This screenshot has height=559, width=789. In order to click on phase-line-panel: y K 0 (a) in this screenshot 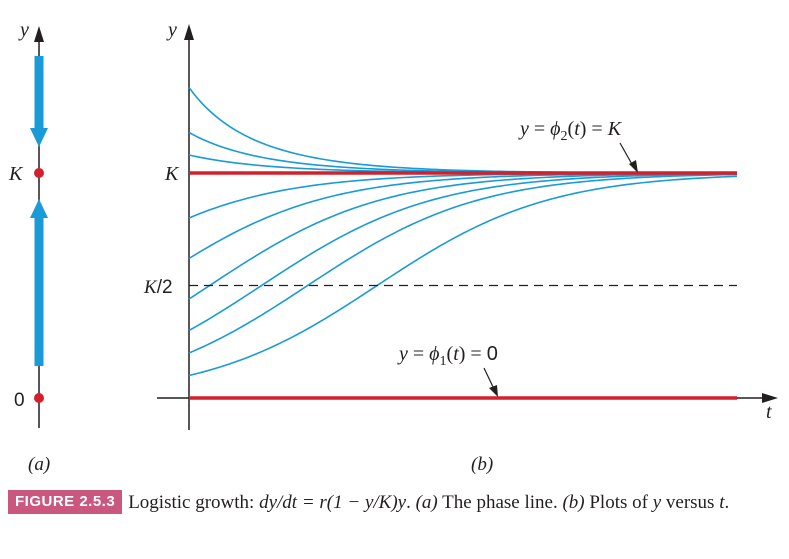, I will do `click(29, 247)`.